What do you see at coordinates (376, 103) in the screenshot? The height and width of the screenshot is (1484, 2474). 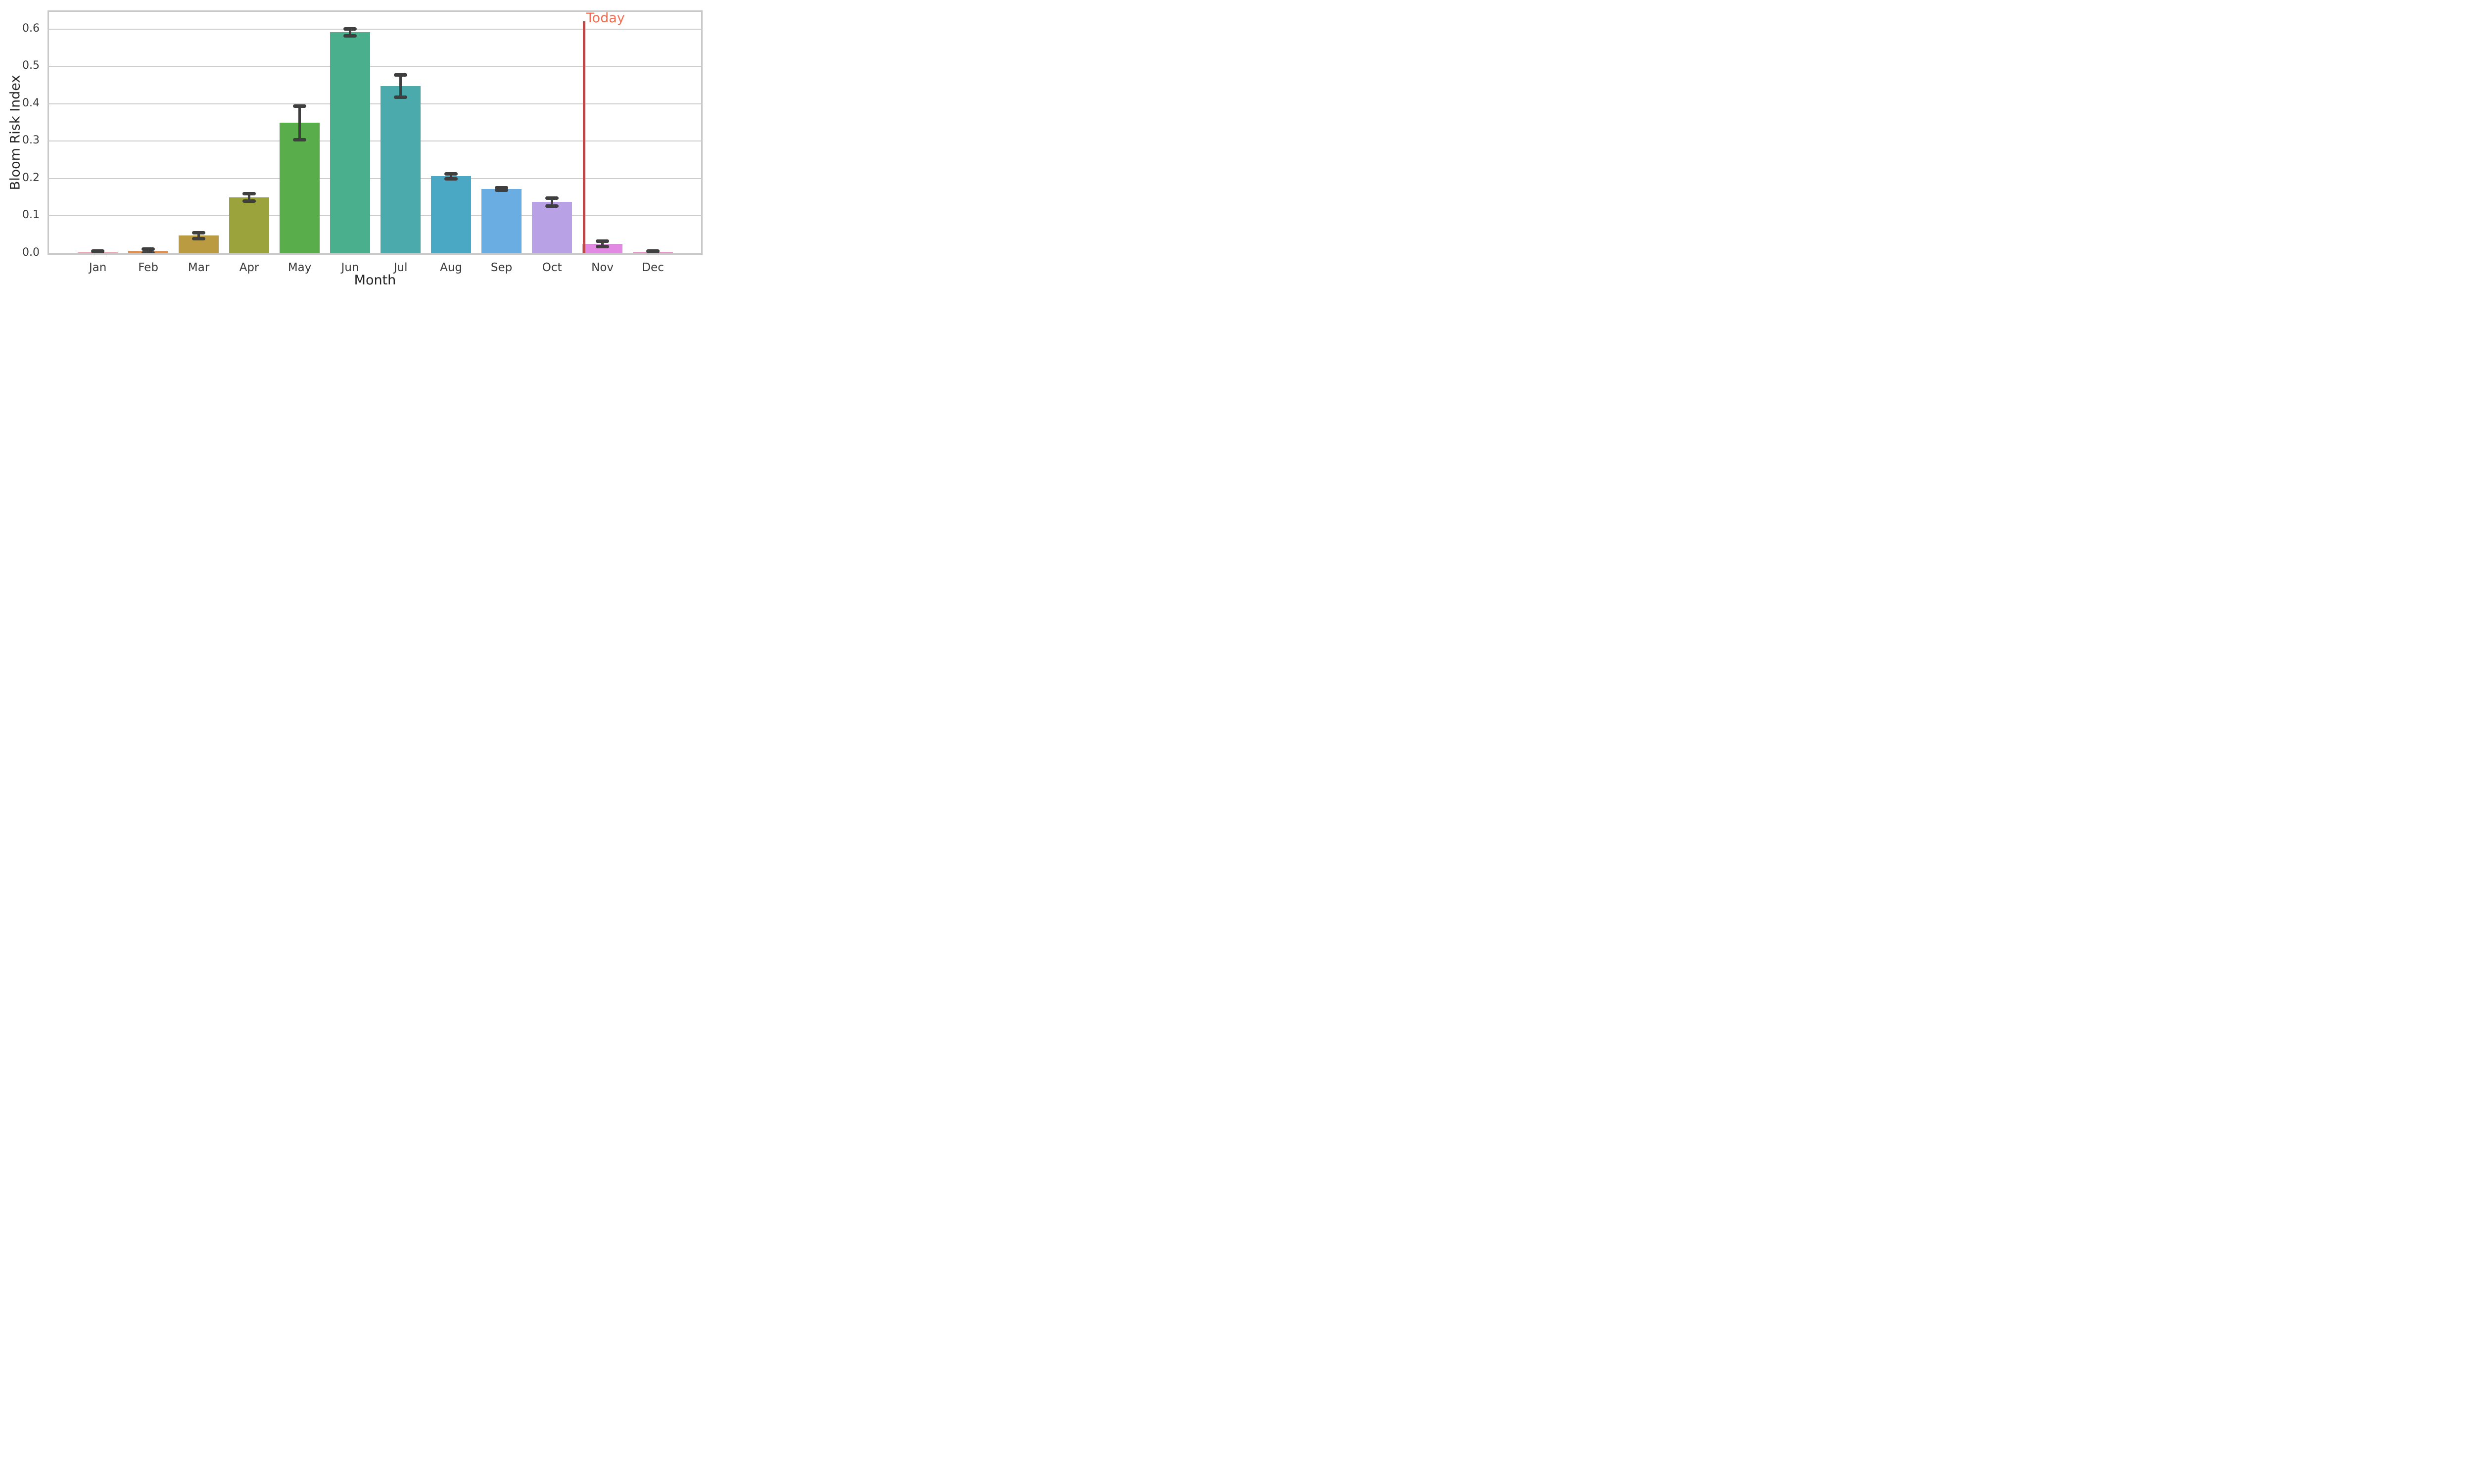 I see `y-gridline-0.4` at bounding box center [376, 103].